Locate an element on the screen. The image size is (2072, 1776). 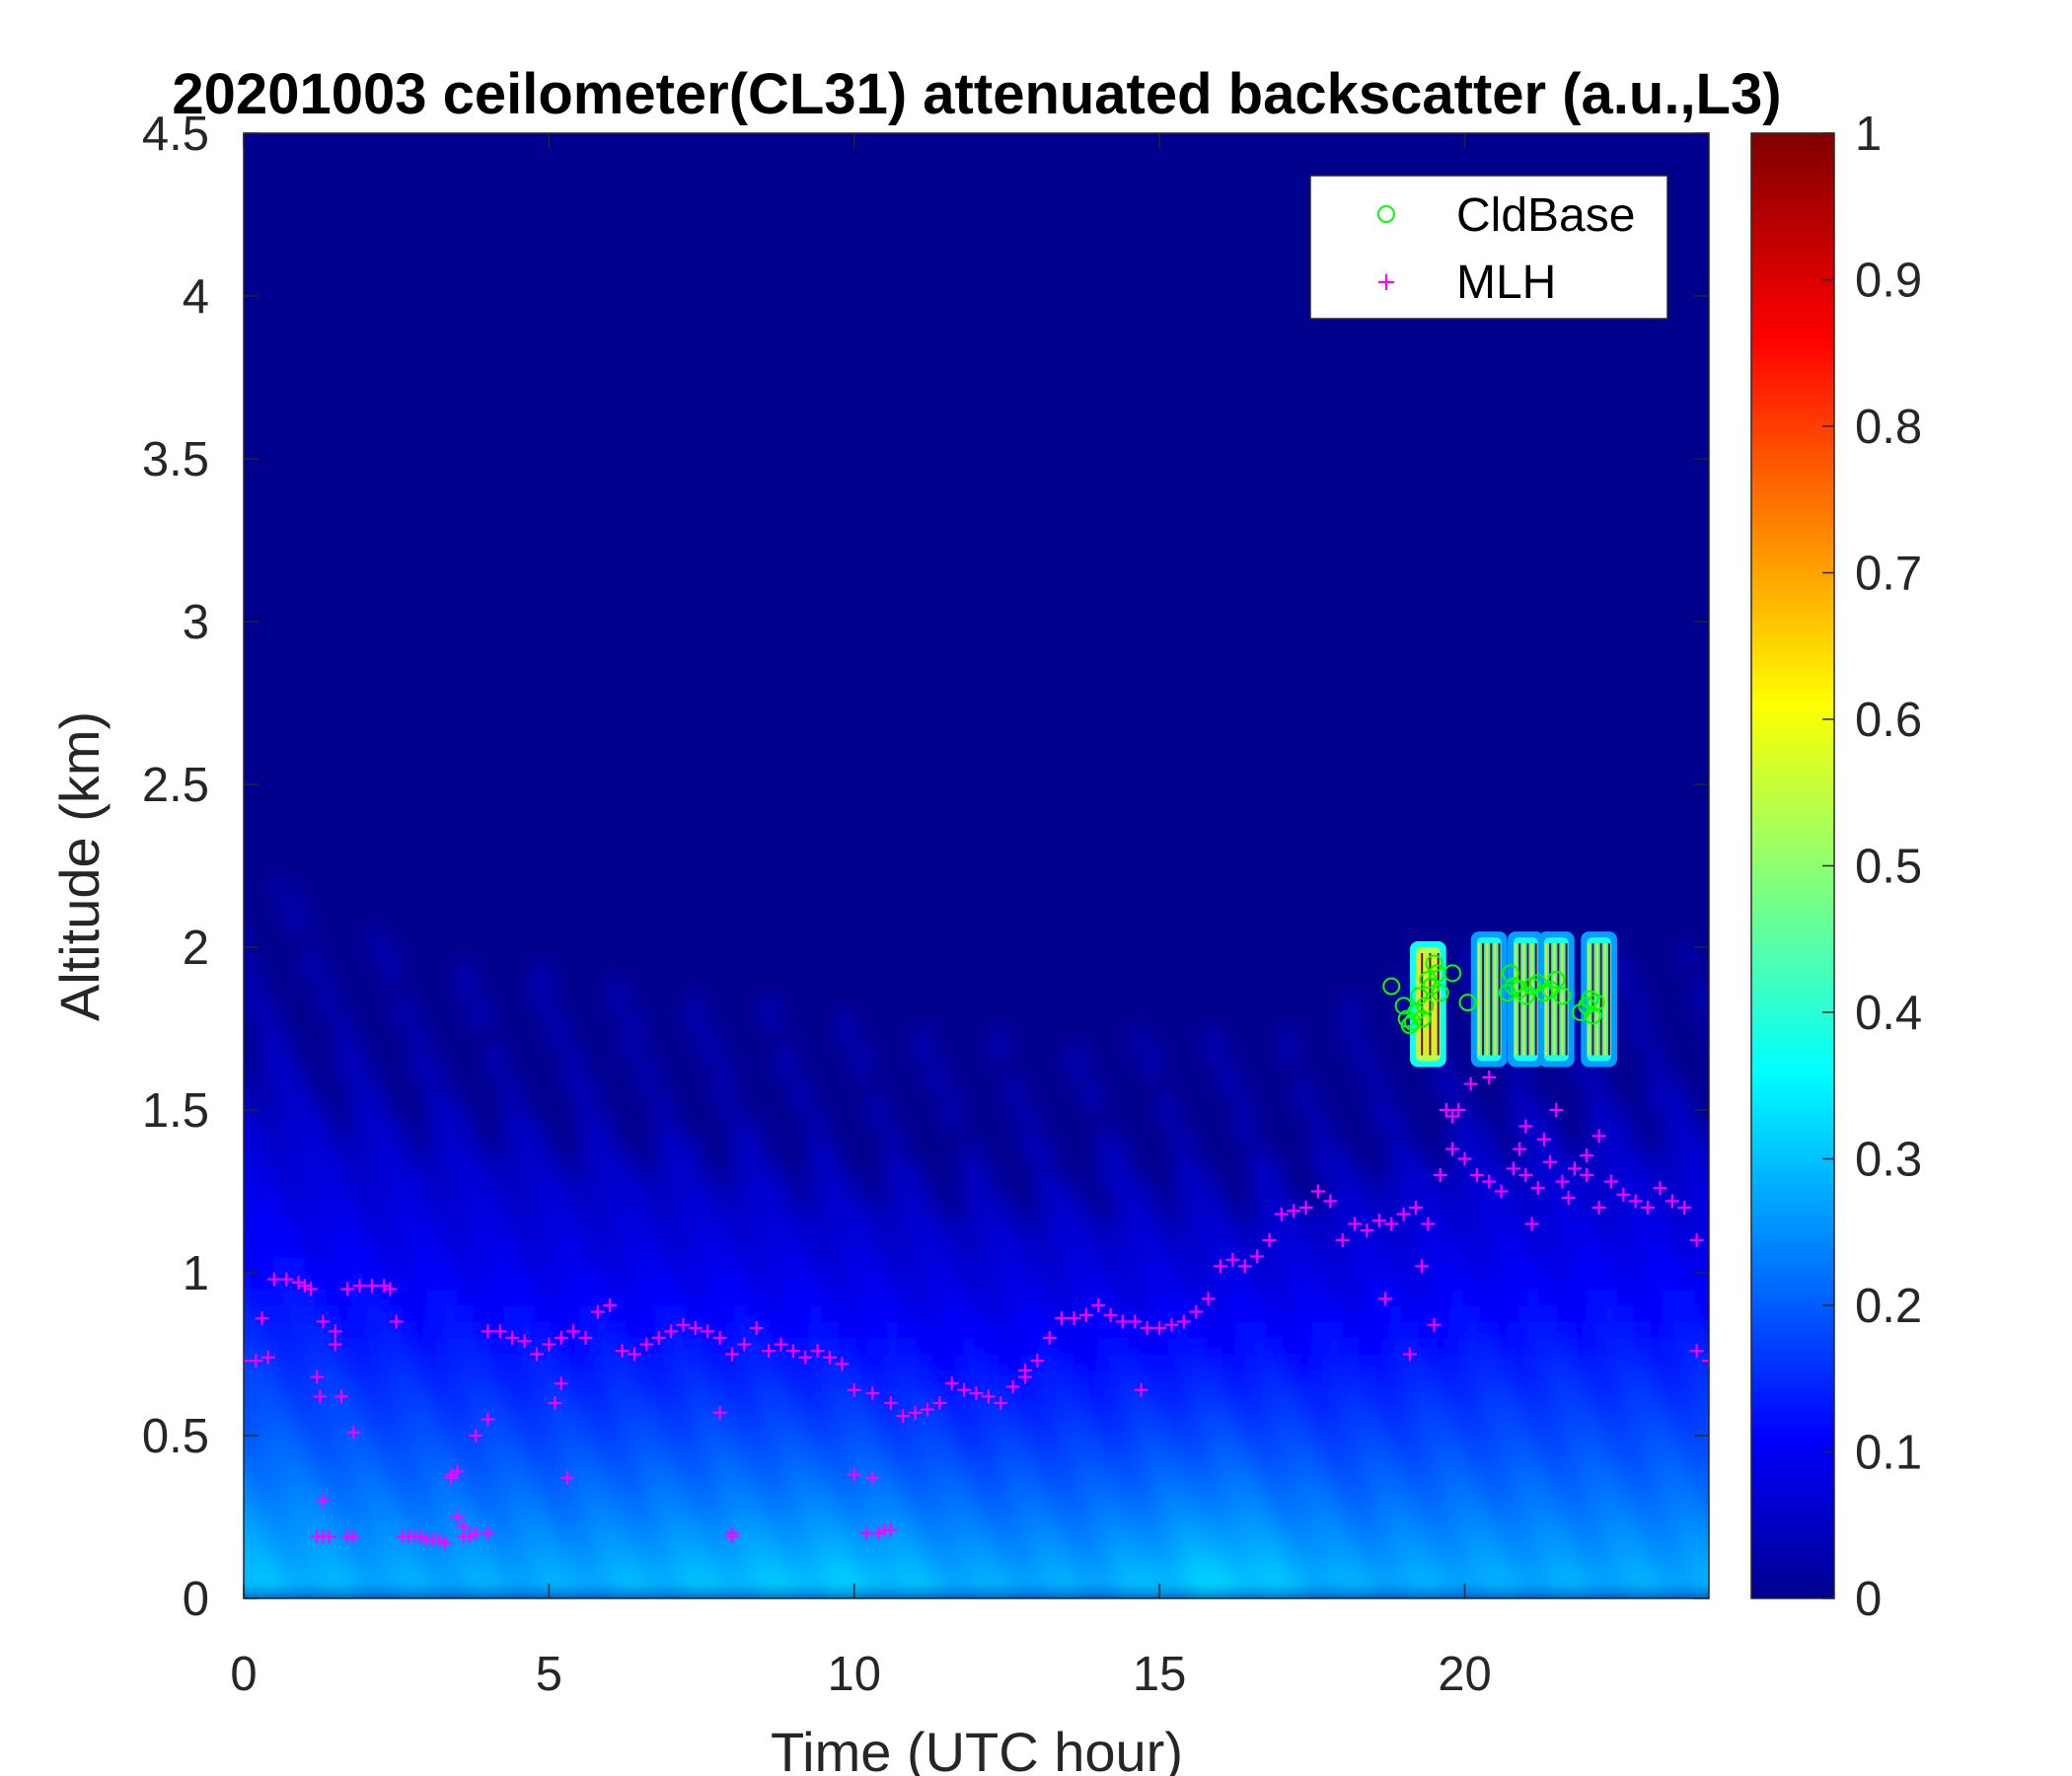
x-tick-label: 0 is located at coordinates (243, 1675).